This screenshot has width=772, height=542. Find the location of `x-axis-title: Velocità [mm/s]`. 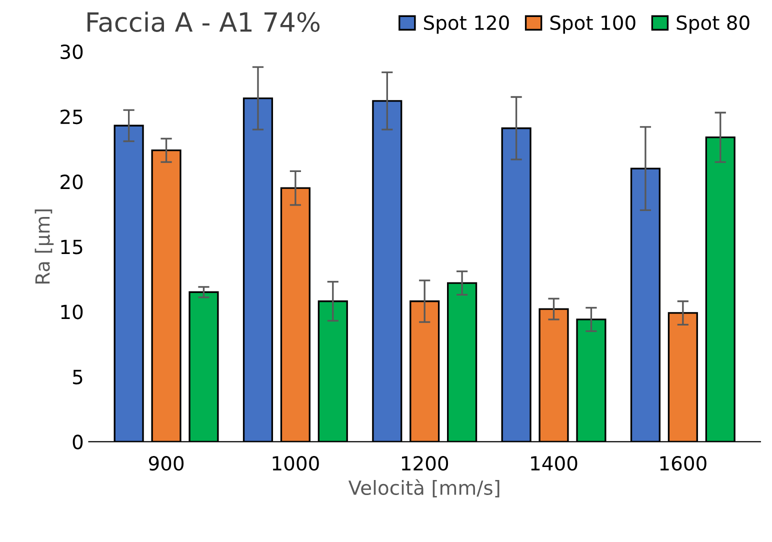

x-axis-title: Velocità [mm/s] is located at coordinates (424, 488).